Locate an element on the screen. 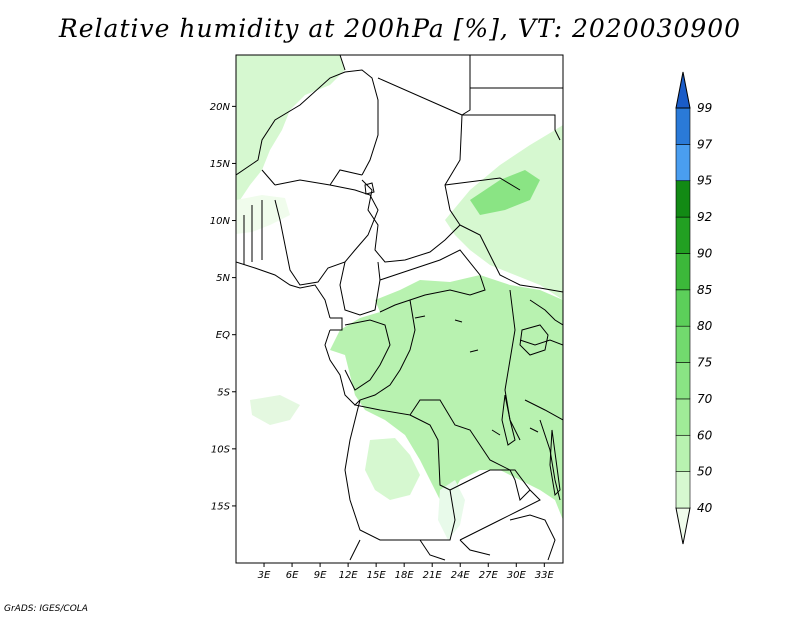 The width and height of the screenshot is (800, 618). humidity-area-congo is located at coordinates (446, 397).